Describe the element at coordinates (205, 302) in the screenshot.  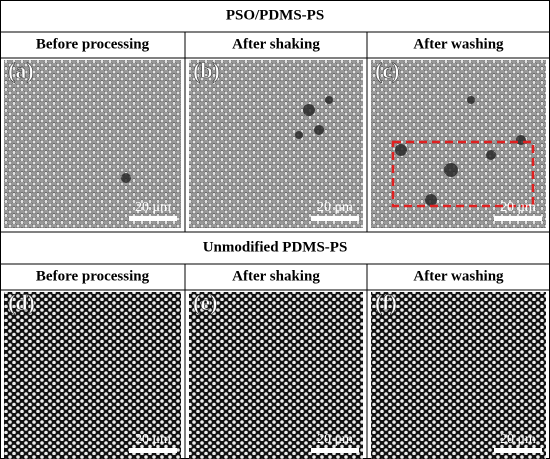
I see `panel-label: (e)` at that location.